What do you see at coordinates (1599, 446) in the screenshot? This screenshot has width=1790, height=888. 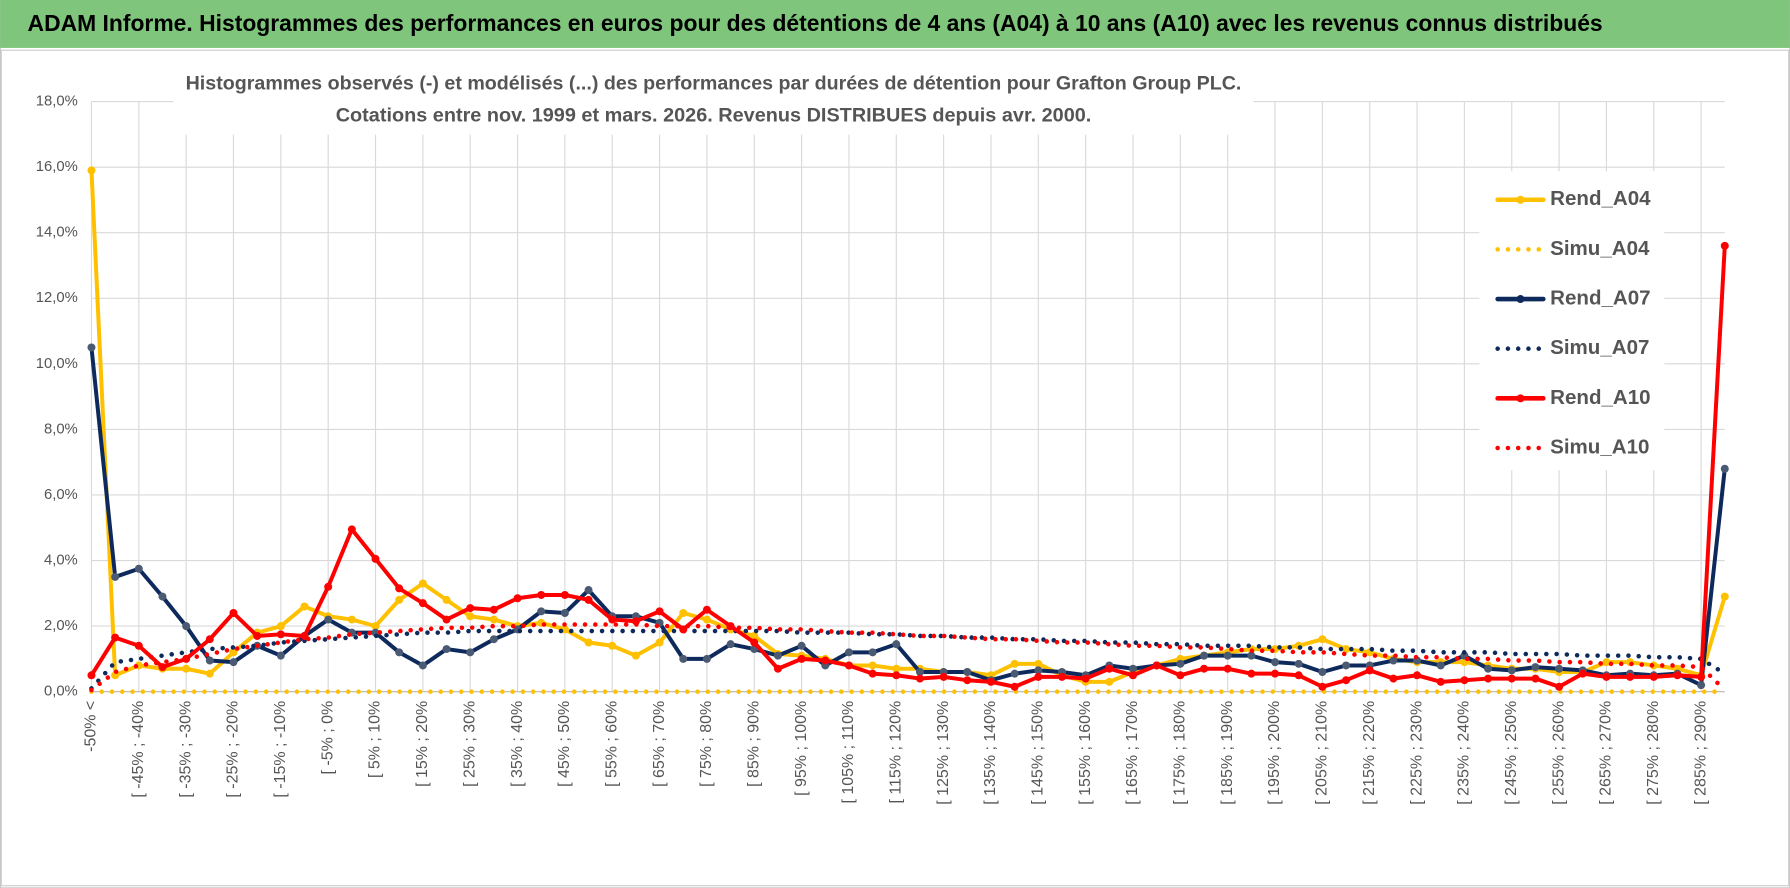 I see `legend-label: Simu_A10` at bounding box center [1599, 446].